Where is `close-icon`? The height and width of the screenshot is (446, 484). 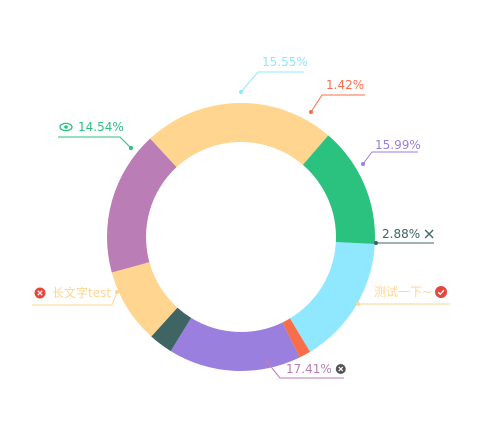
close-icon is located at coordinates (429, 234).